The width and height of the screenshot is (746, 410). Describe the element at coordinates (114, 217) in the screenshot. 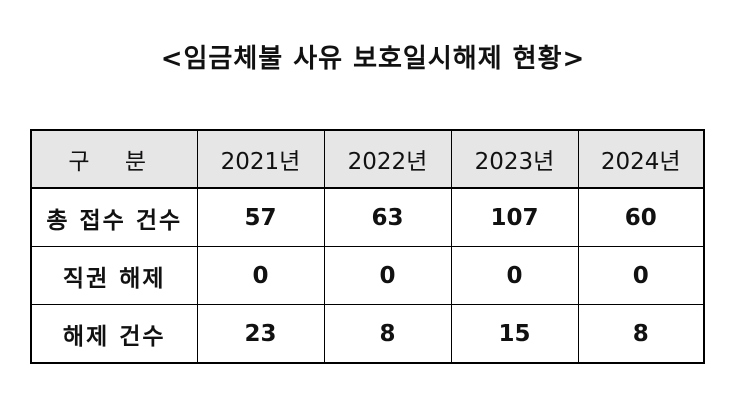

I see `row-label: 총 접수 건수` at that location.